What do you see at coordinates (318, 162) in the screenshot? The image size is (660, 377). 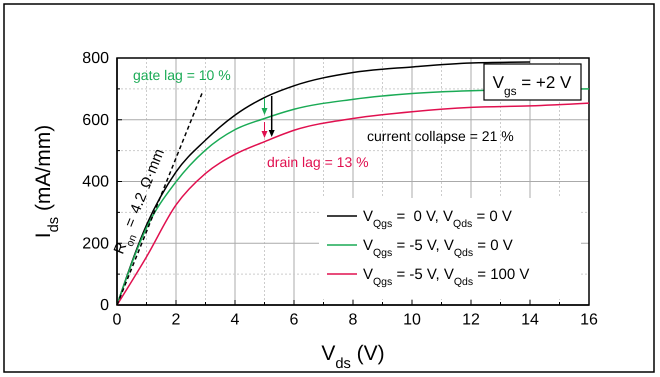 I see `annotation: drain lag = 13 %` at bounding box center [318, 162].